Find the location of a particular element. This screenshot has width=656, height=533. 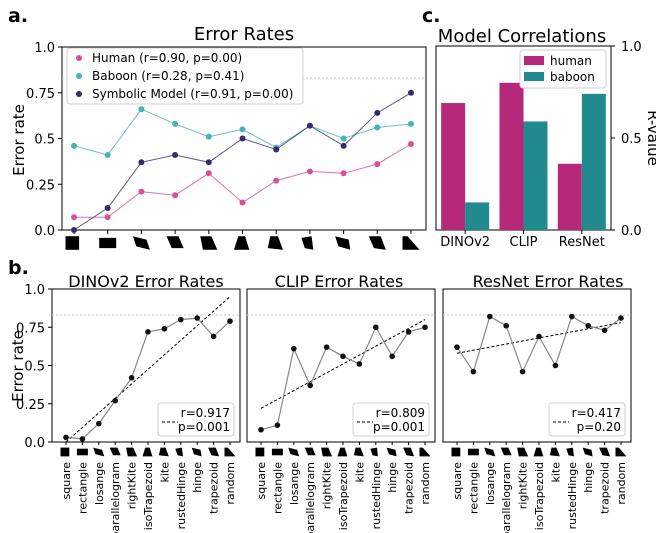

x-tick-label: DINOv2 is located at coordinates (465, 242).